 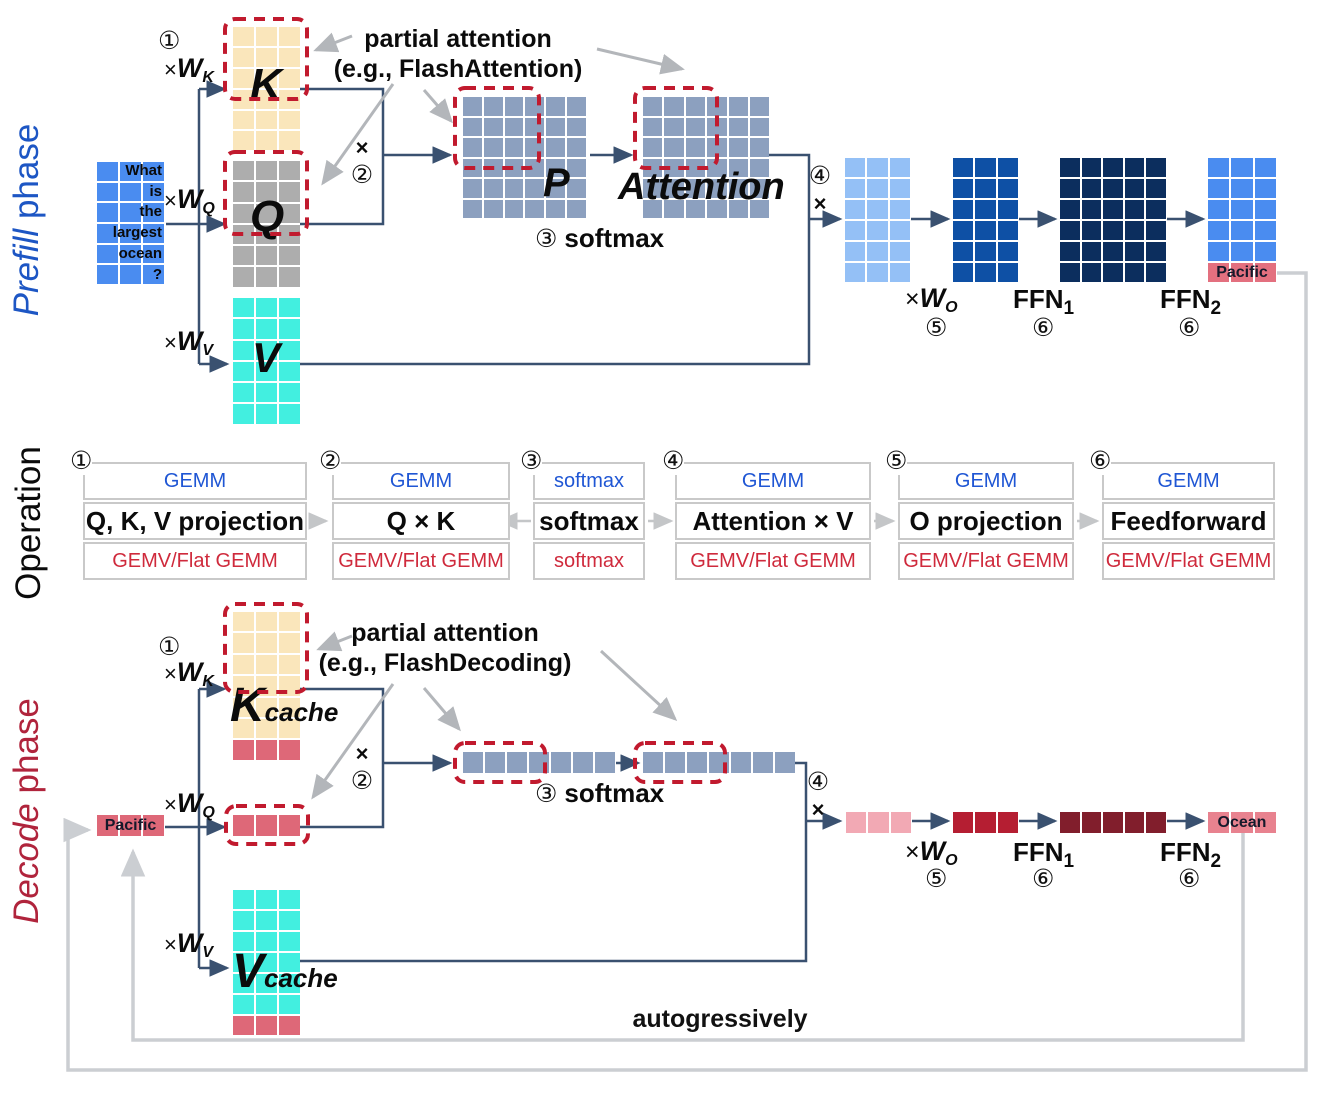 I want to click on ffn-sub: 2, so click(x=1216, y=309).